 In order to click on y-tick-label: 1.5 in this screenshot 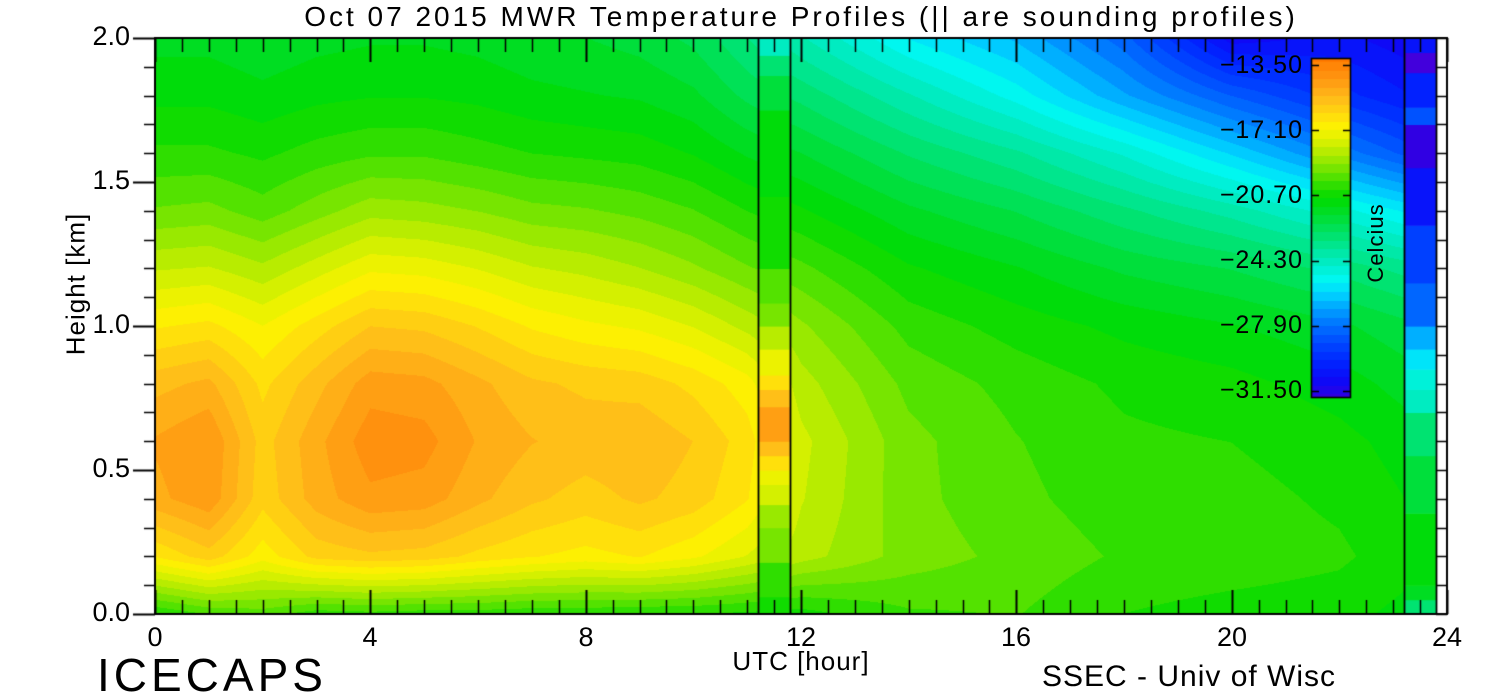, I will do `click(111, 180)`.